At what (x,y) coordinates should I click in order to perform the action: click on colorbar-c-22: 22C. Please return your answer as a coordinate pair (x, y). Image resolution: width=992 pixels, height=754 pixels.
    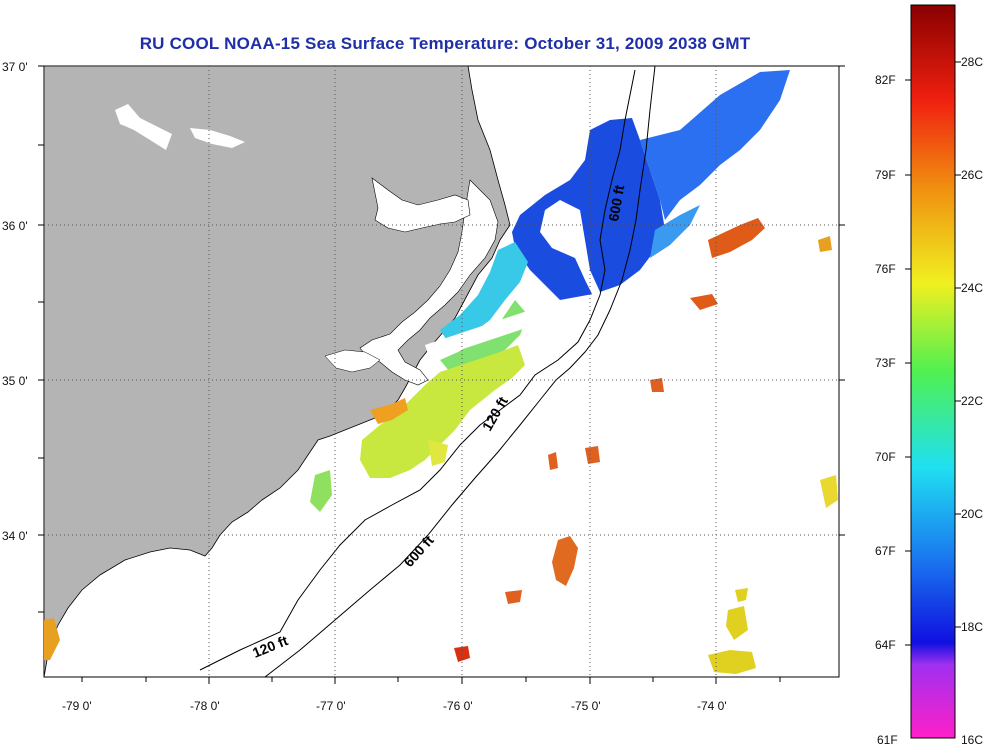
    Looking at the image, I should click on (972, 401).